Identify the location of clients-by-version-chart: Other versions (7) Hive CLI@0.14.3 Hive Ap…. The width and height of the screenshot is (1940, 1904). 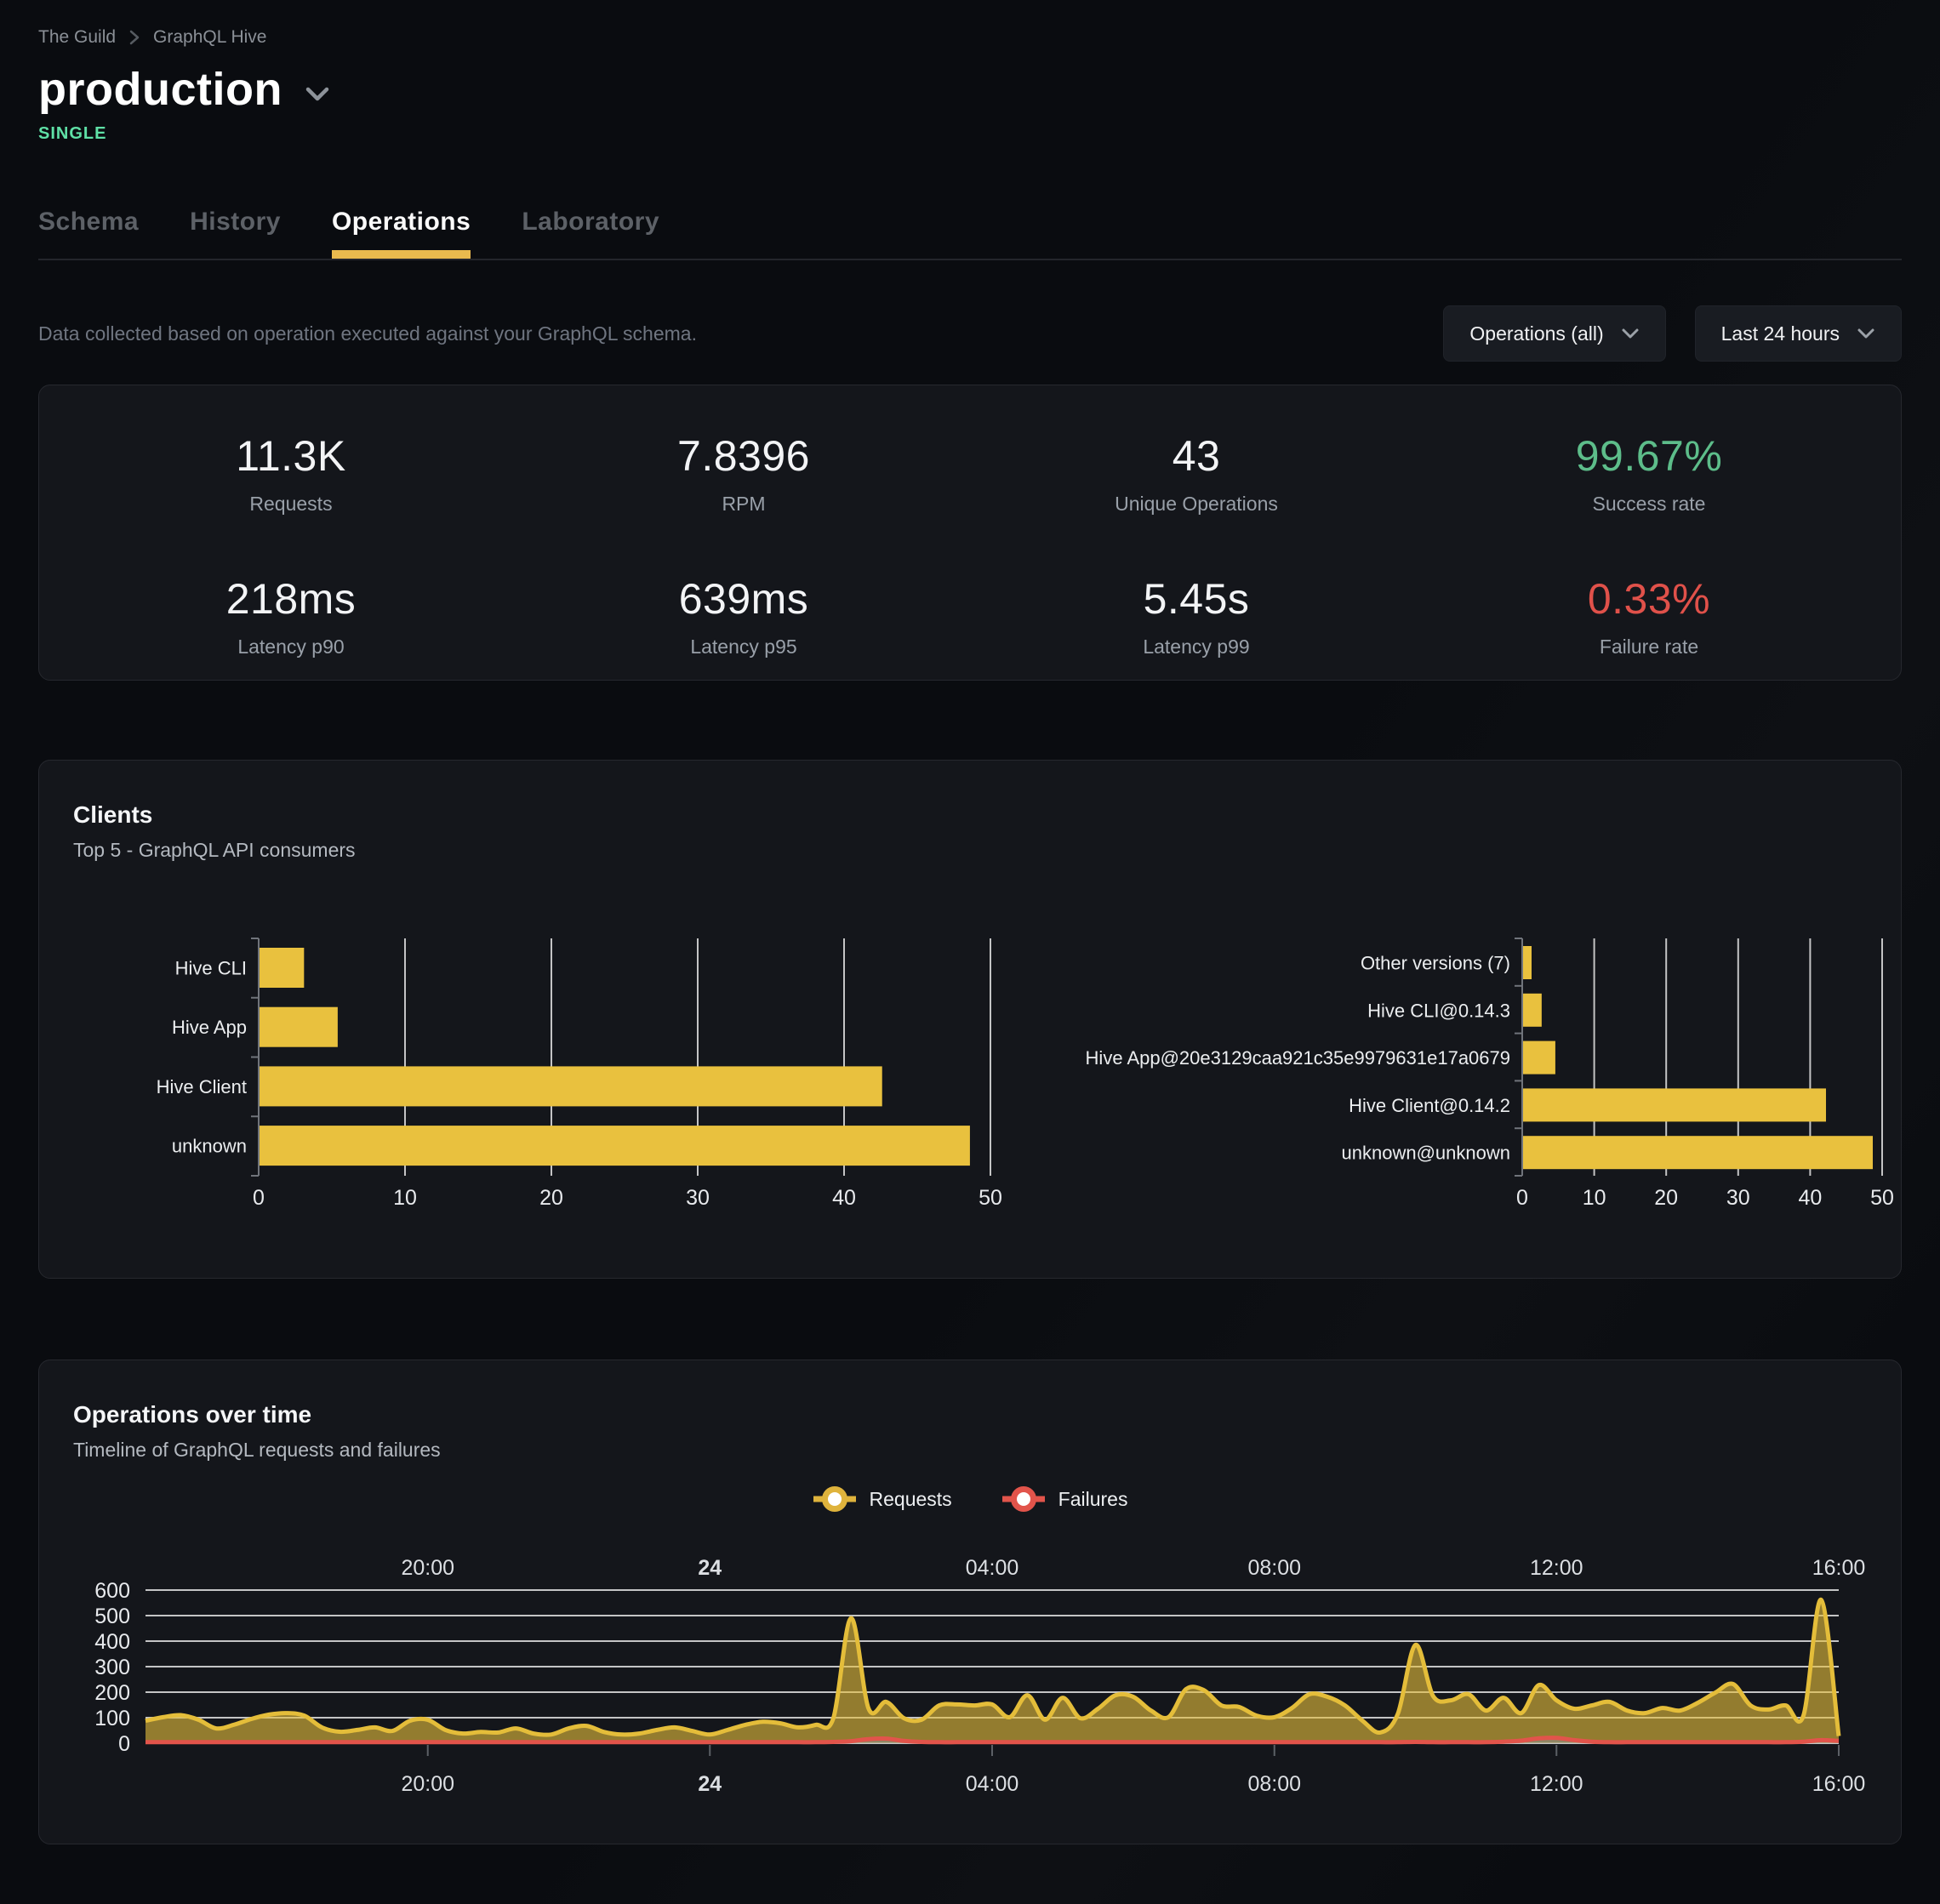
(1441, 1080).